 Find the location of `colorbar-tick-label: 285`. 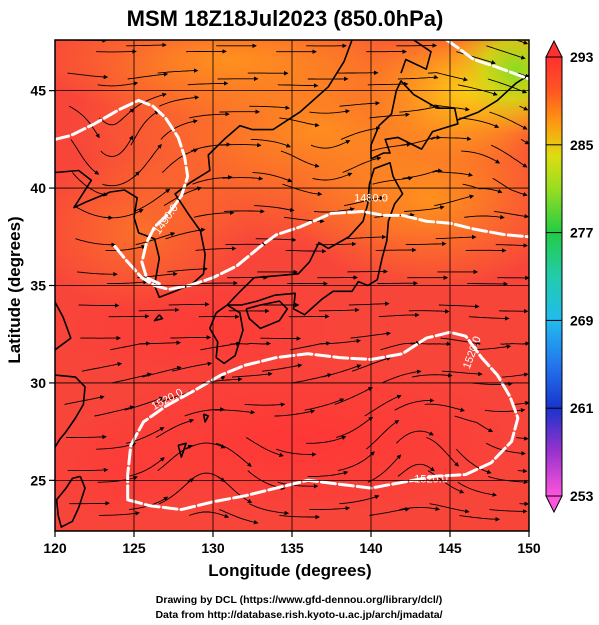

colorbar-tick-label: 285 is located at coordinates (582, 145).